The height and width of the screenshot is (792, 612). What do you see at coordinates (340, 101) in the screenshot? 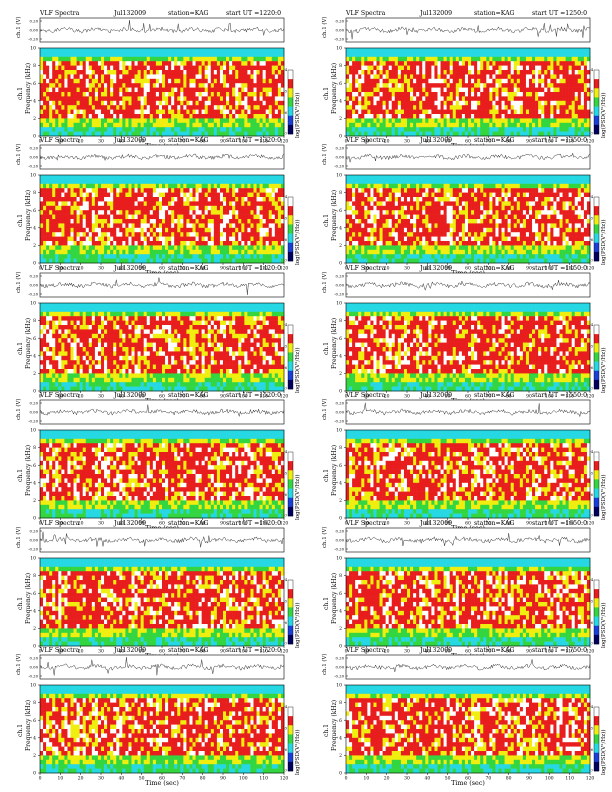
I see `y-tick-label: 4` at bounding box center [340, 101].